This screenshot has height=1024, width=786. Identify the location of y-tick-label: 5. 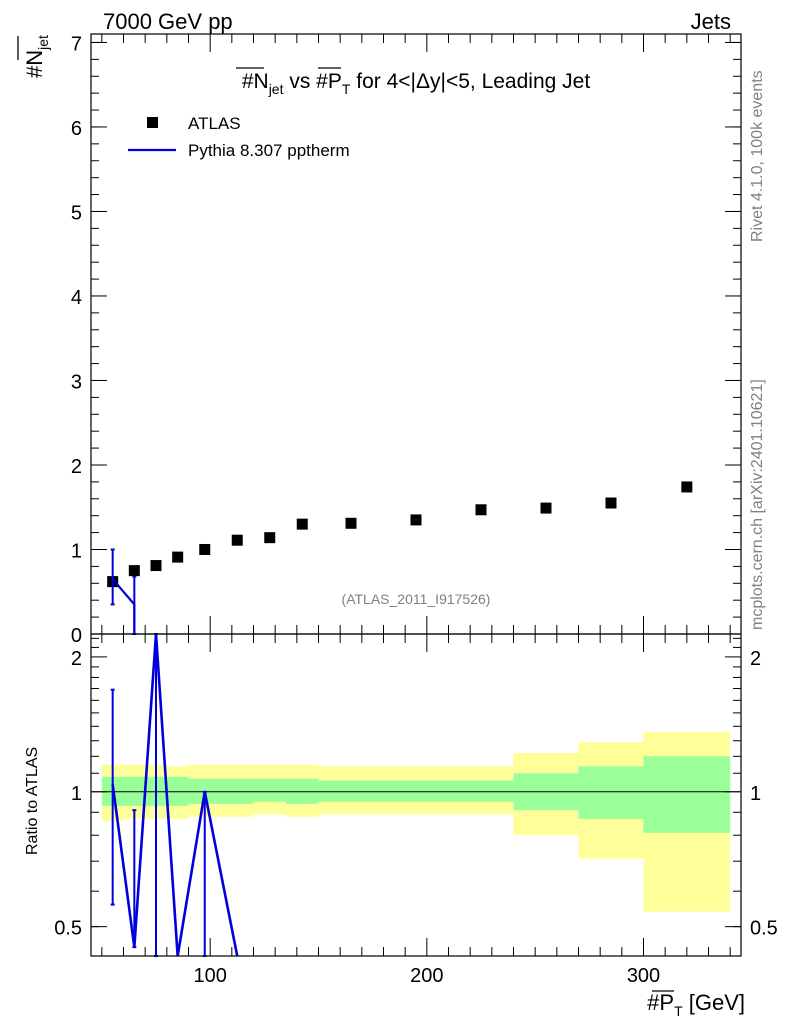
(76, 213).